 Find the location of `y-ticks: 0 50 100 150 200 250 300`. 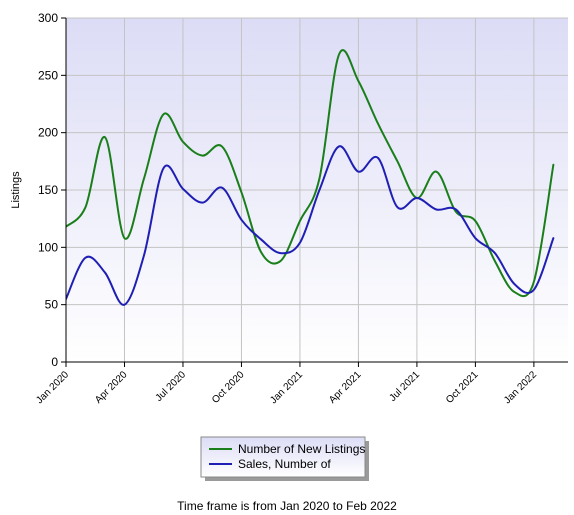

y-ticks: 0 50 100 150 200 250 300 is located at coordinates (52, 190).